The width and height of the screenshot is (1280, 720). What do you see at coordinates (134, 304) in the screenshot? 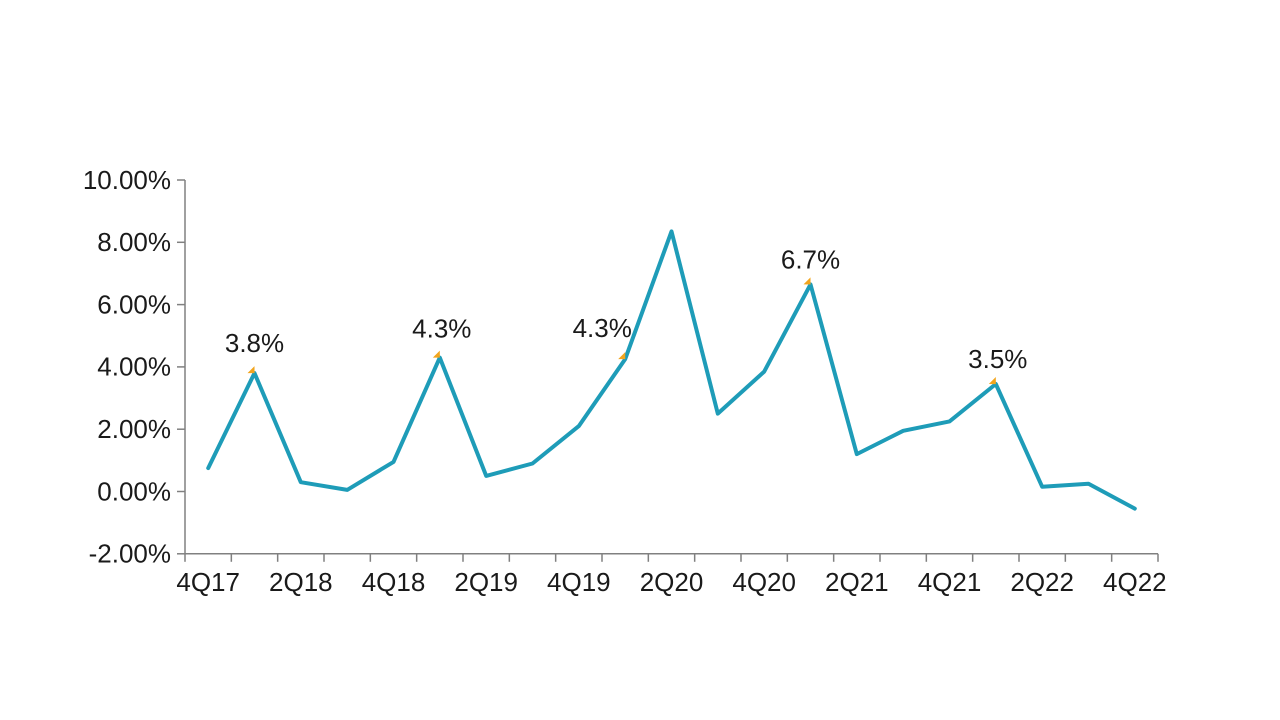
I see `y-axis-tick-label: 6.00%` at bounding box center [134, 304].